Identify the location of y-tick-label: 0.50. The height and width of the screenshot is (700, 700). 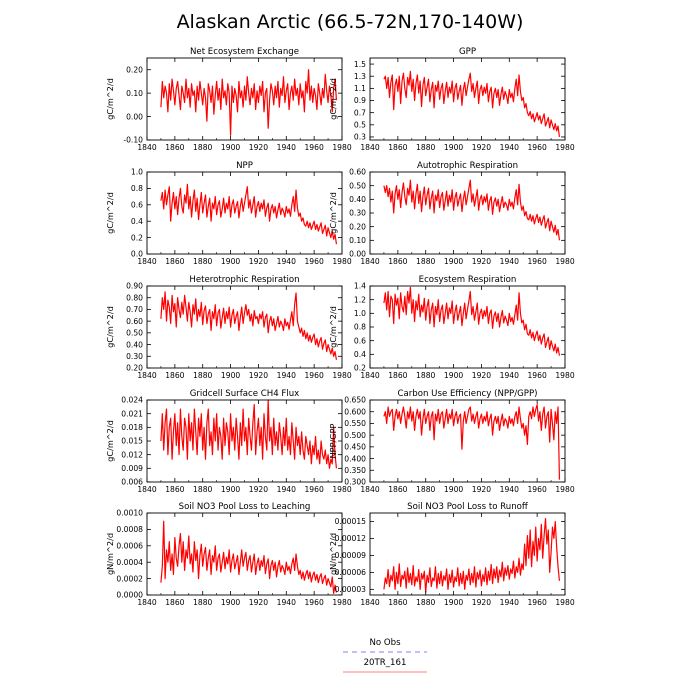
(357, 185).